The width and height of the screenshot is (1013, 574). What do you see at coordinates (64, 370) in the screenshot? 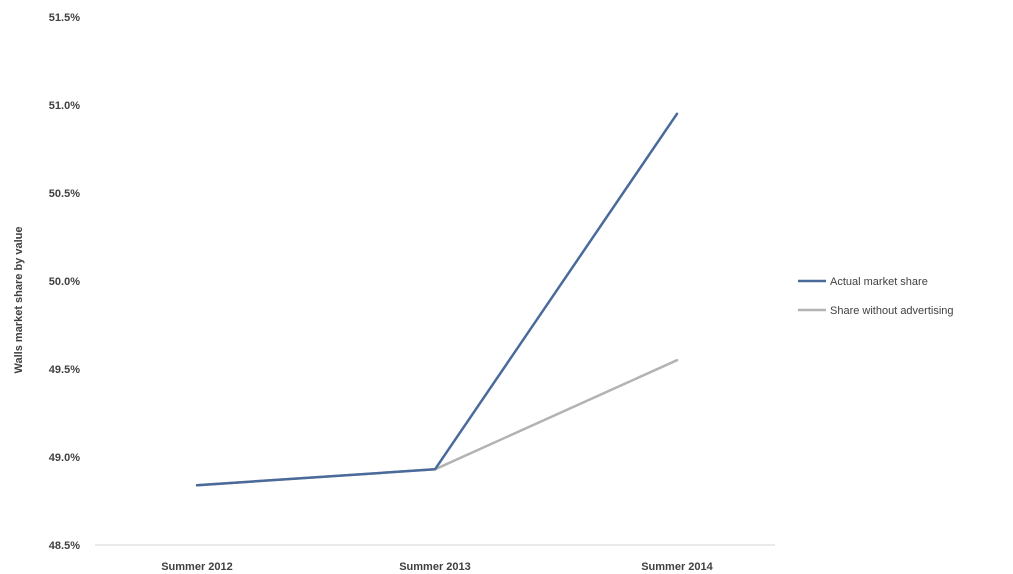
I see `y-tick-label: 49.5%` at bounding box center [64, 370].